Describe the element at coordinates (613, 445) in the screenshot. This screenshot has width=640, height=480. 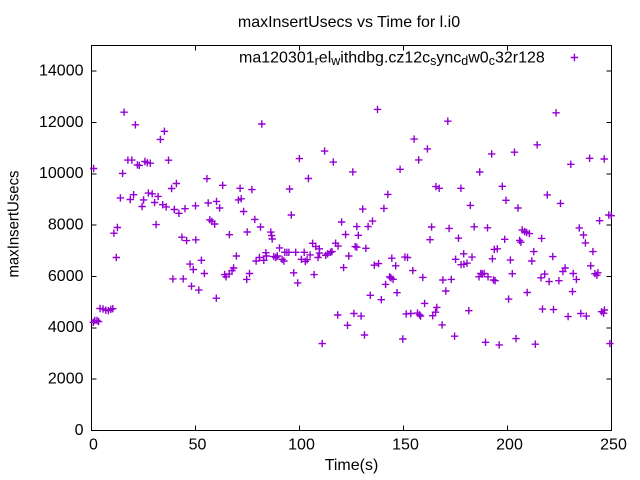
I see `svg-text: 250` at that location.